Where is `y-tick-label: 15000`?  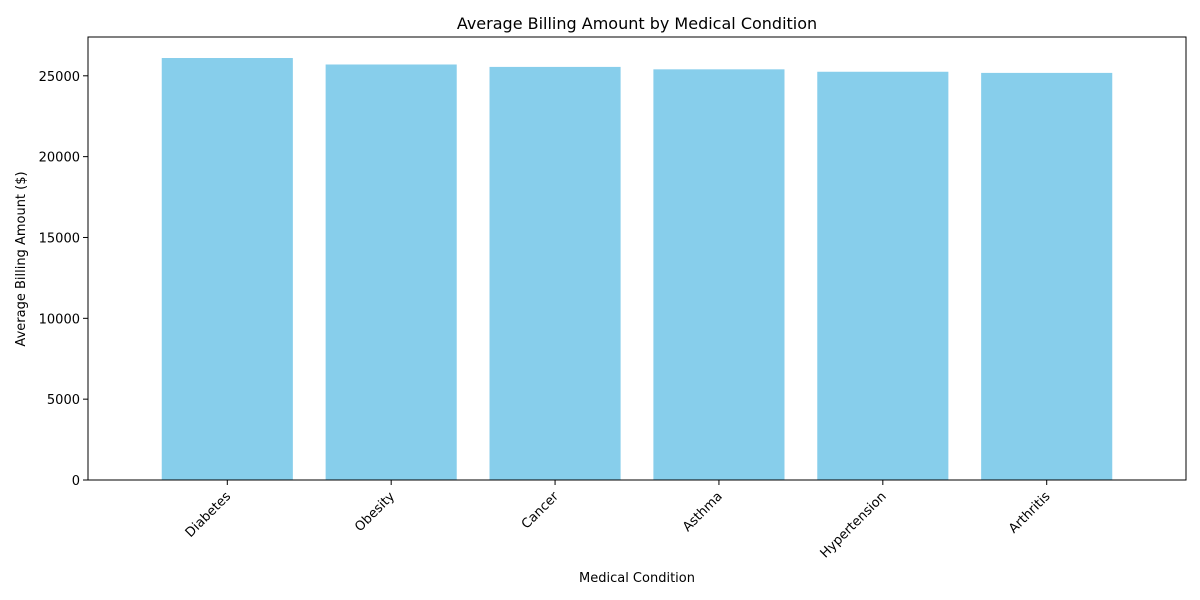
y-tick-label: 15000 is located at coordinates (59, 238).